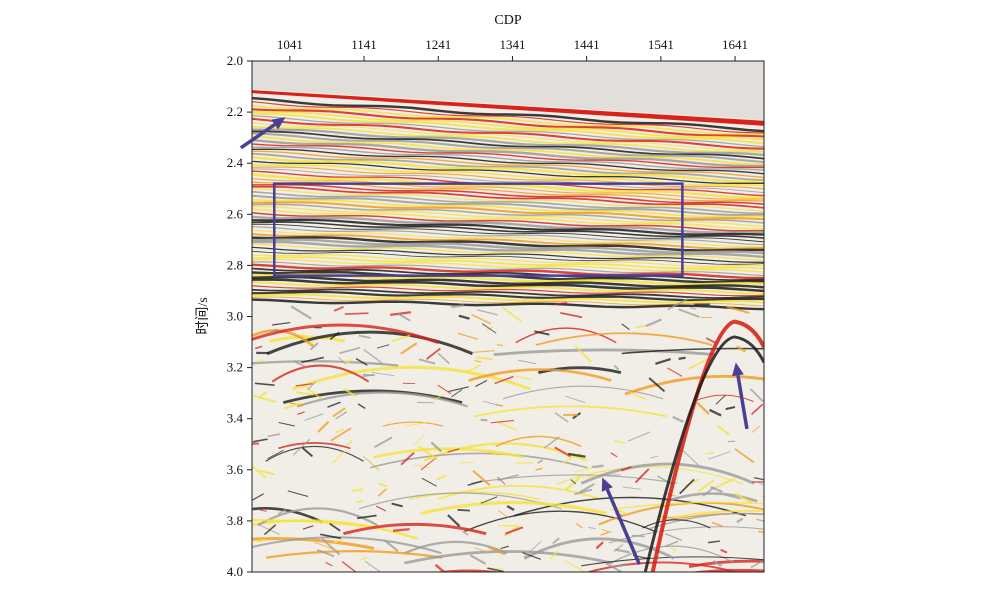  What do you see at coordinates (235, 520) in the screenshot?
I see `y-tick-label: 3.8` at bounding box center [235, 520].